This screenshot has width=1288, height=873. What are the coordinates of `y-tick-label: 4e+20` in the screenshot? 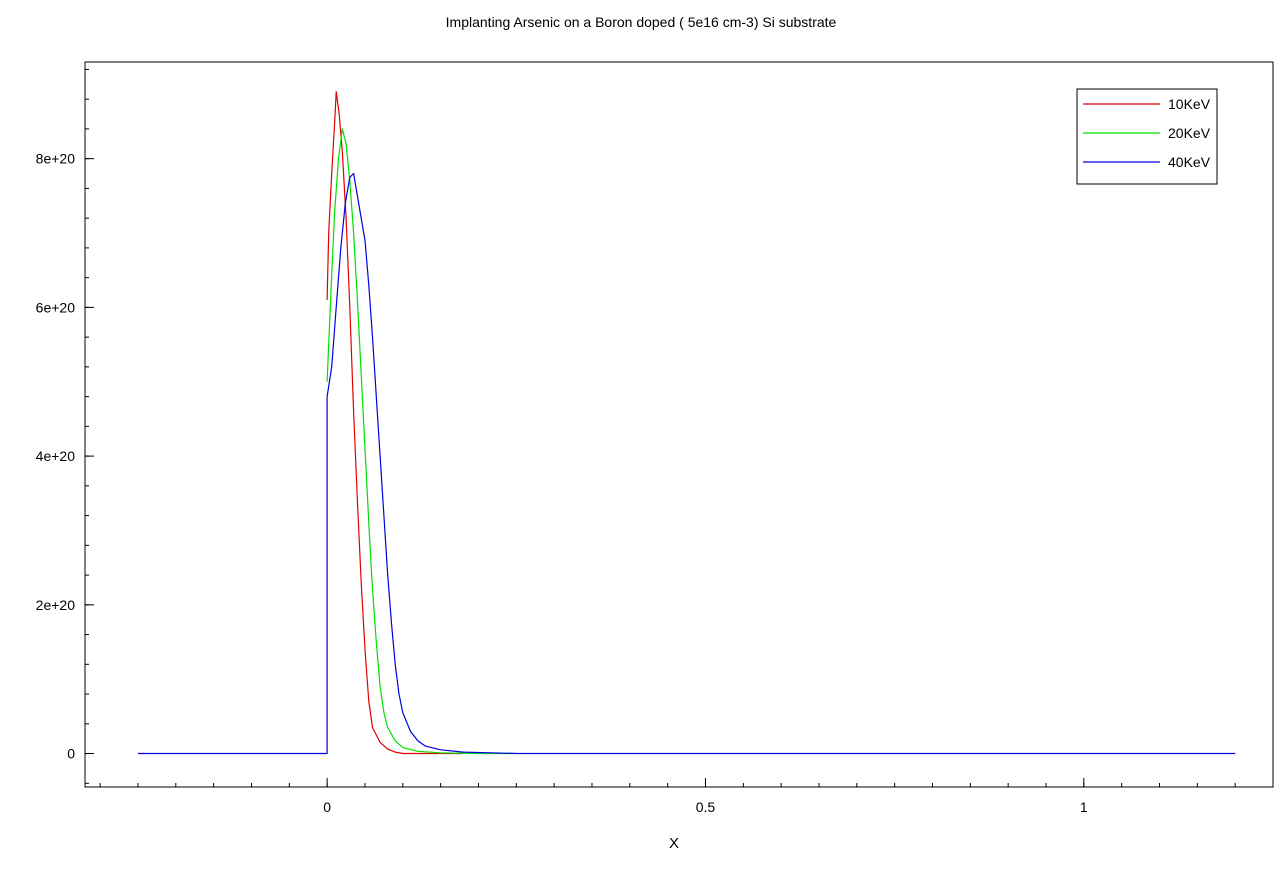 It's located at (56, 456).